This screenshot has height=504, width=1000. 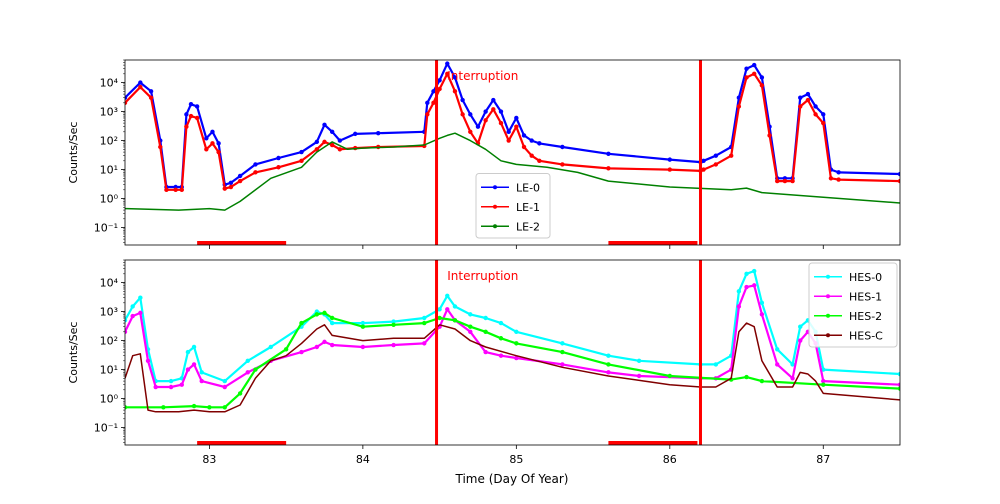 I want to click on y-tick-label: 10⁰, so click(x=109, y=399).